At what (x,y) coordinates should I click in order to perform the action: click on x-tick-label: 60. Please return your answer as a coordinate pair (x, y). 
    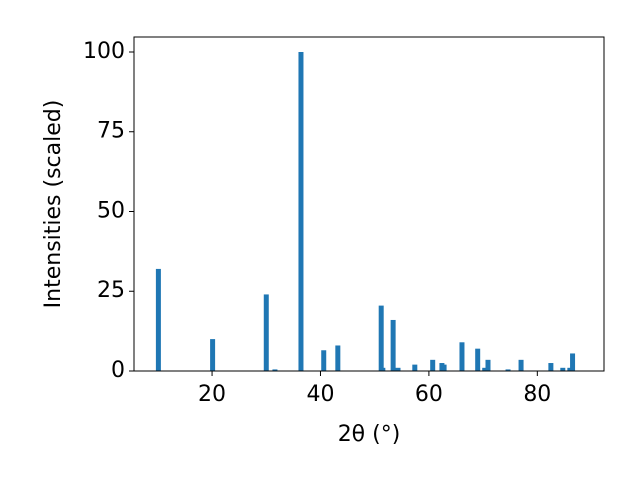
    Looking at the image, I should click on (429, 394).